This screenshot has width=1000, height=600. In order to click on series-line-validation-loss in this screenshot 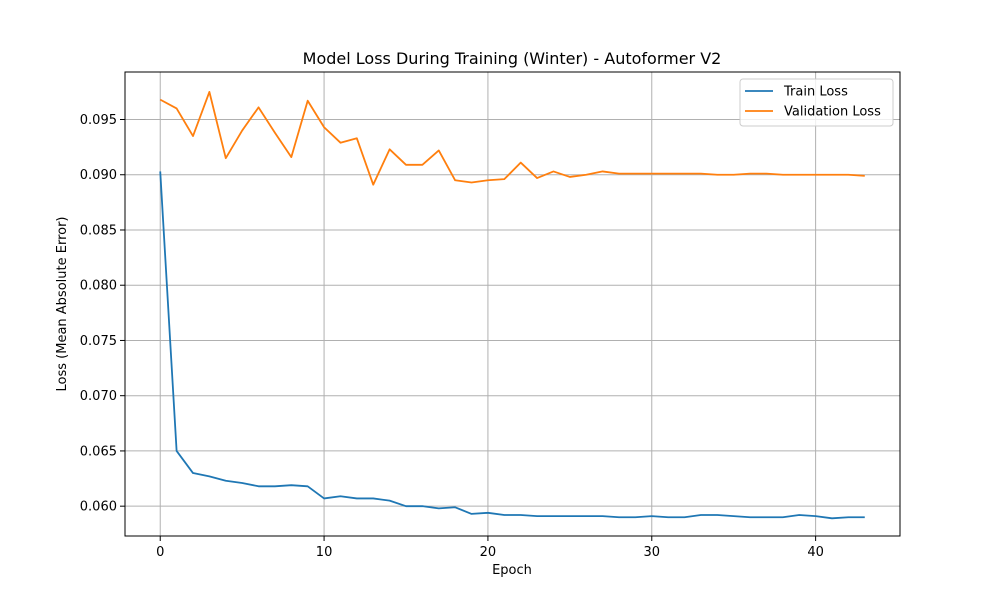, I will do `click(512, 138)`.